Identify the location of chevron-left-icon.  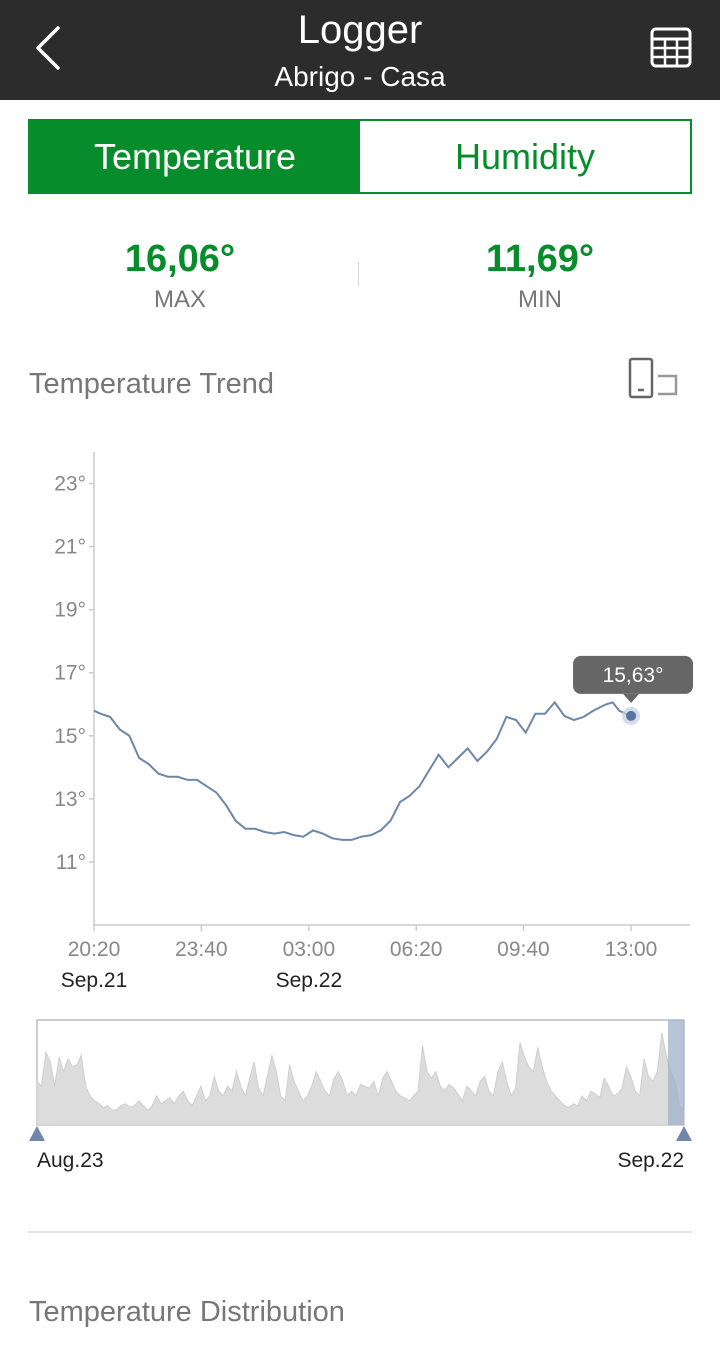
(48, 48).